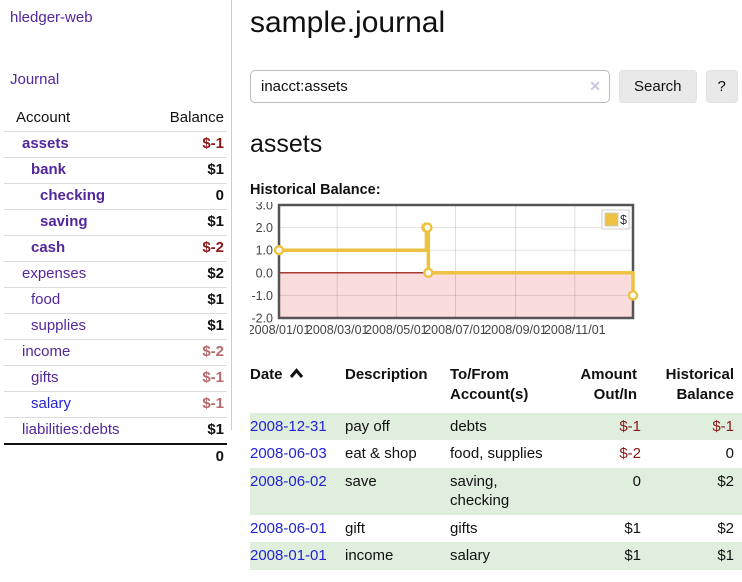 This screenshot has width=742, height=582. Describe the element at coordinates (288, 426) in the screenshot. I see `transaction-date-link: 2008-12-31` at that location.